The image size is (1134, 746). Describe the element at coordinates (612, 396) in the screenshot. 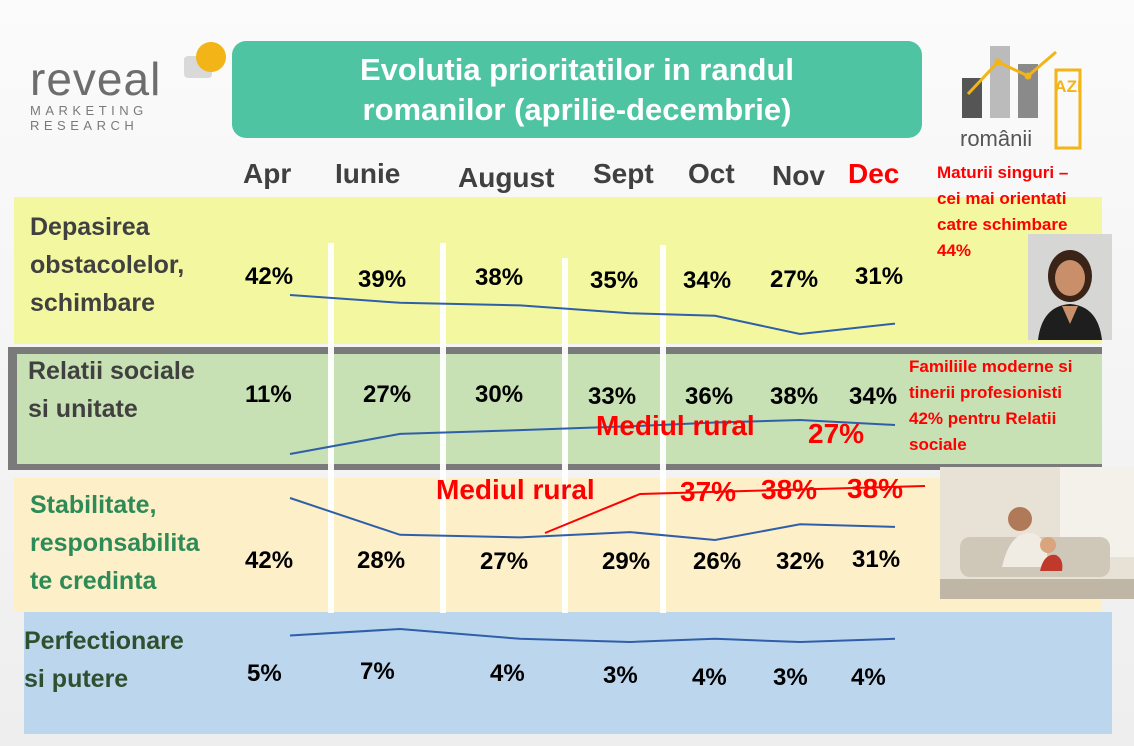

I see `value-cell: 33%` at that location.